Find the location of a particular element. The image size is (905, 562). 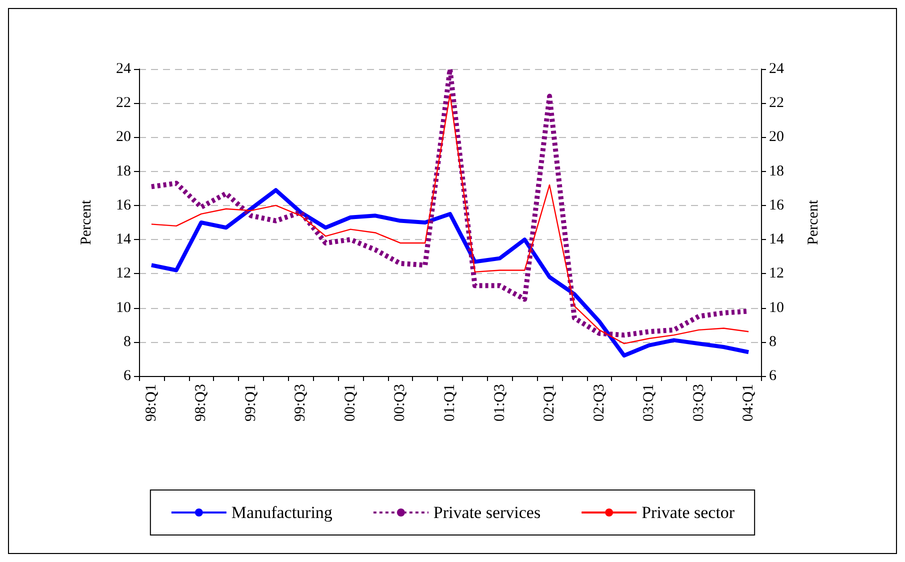

y2-tick-label: 10 is located at coordinates (776, 308).